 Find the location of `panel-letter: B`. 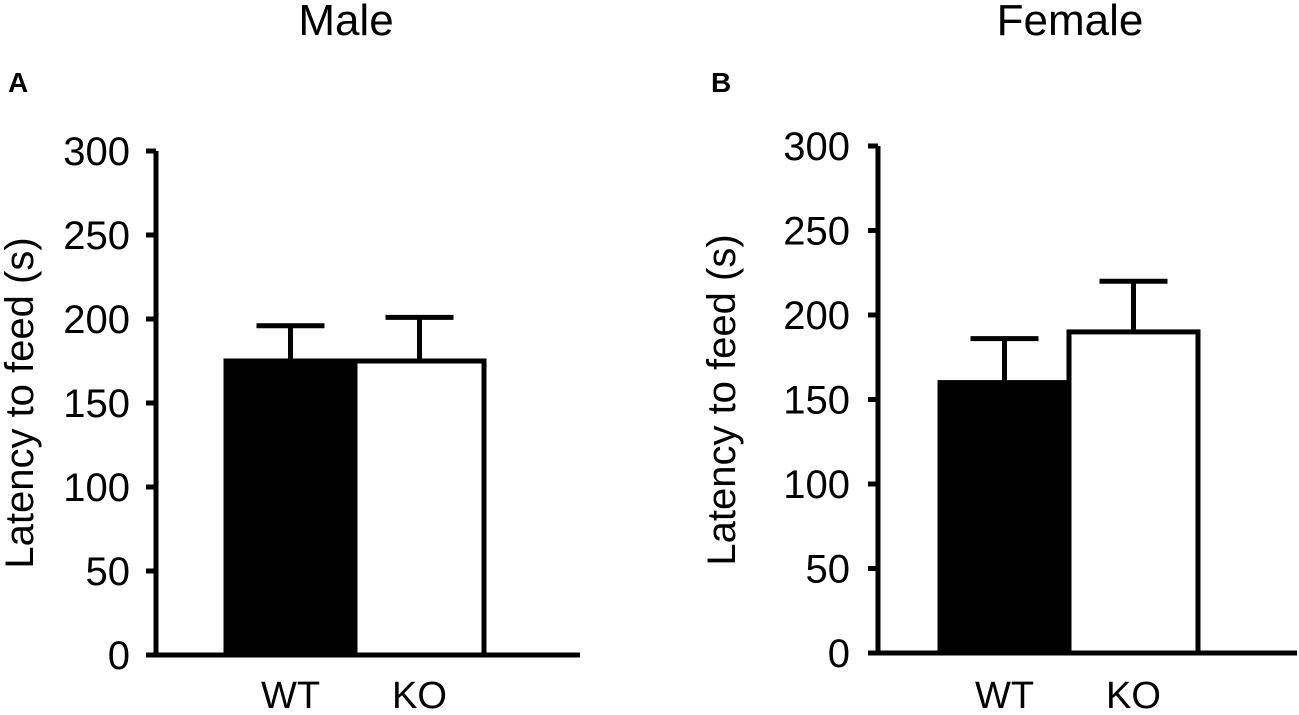

panel-letter: B is located at coordinates (721, 82).